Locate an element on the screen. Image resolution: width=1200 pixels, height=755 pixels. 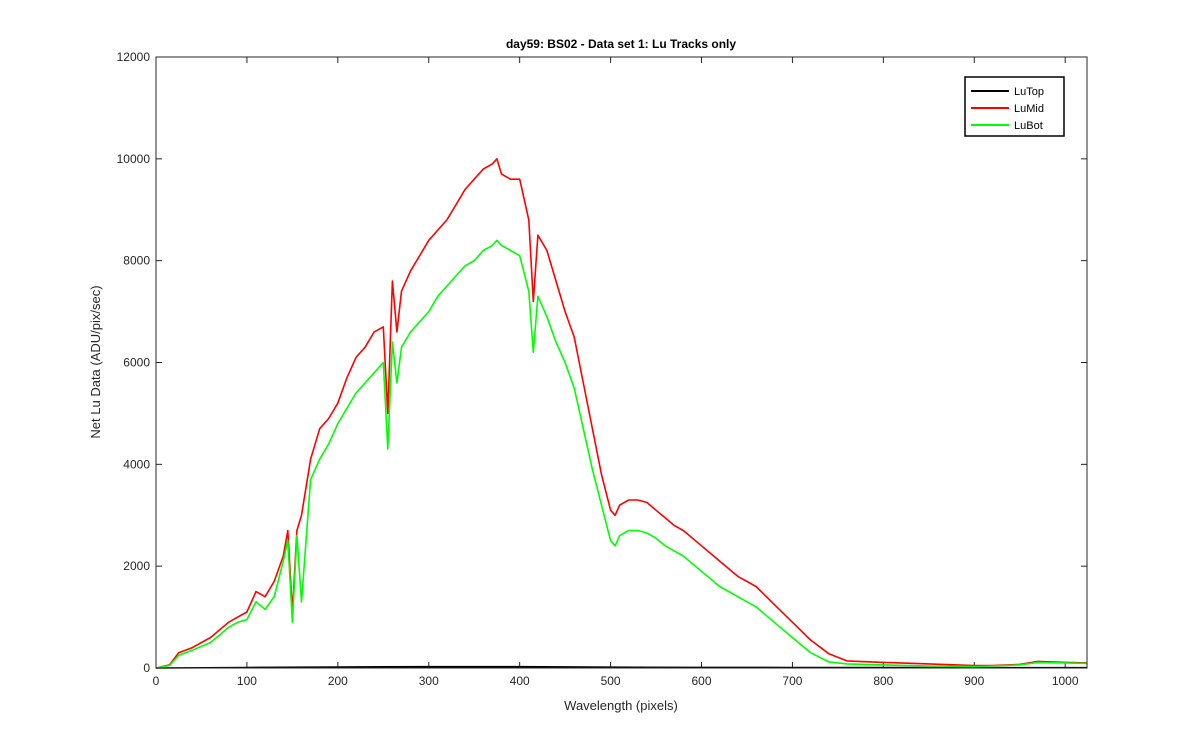
x-tick-label: 100 is located at coordinates (247, 681).